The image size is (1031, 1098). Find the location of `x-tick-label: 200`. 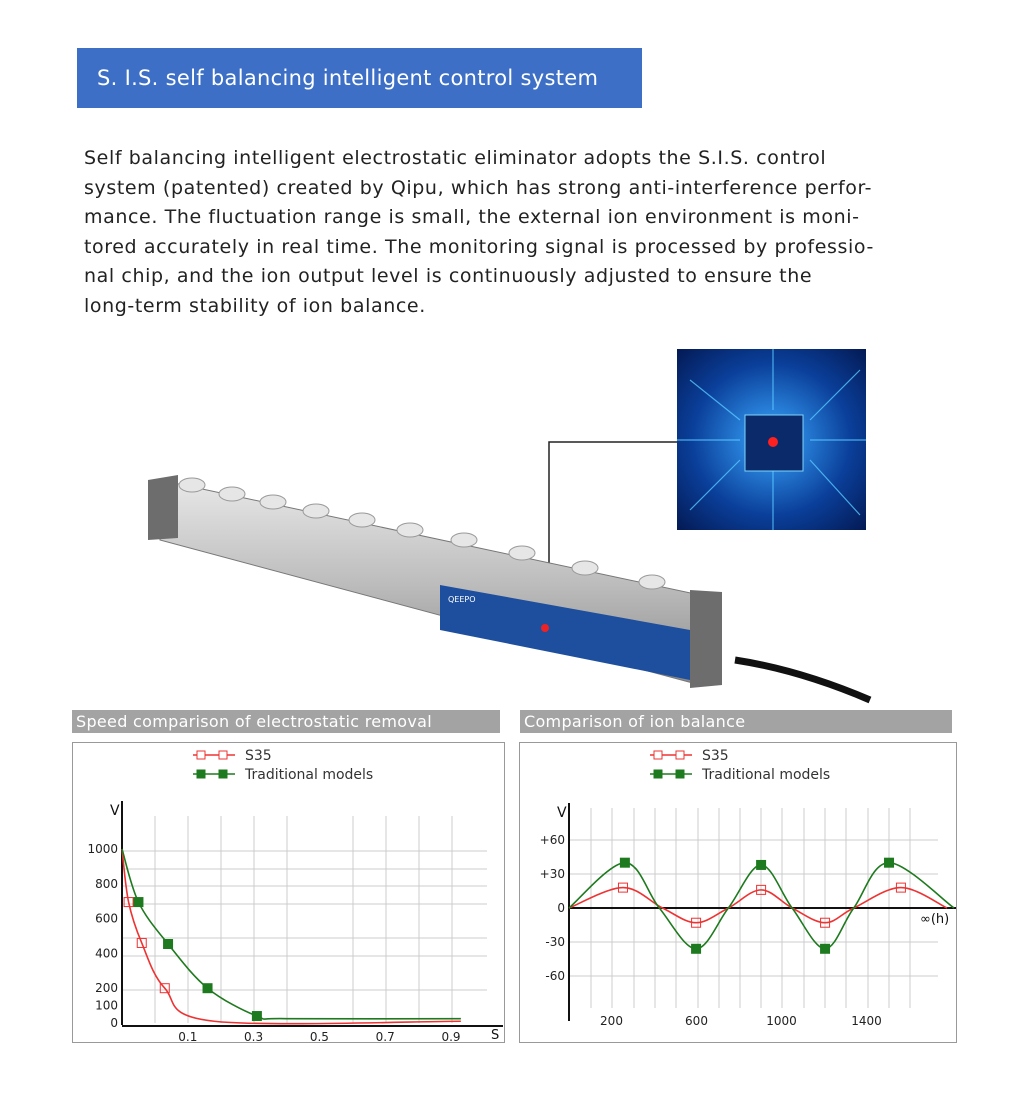

x-tick-label: 200 is located at coordinates (611, 1021).